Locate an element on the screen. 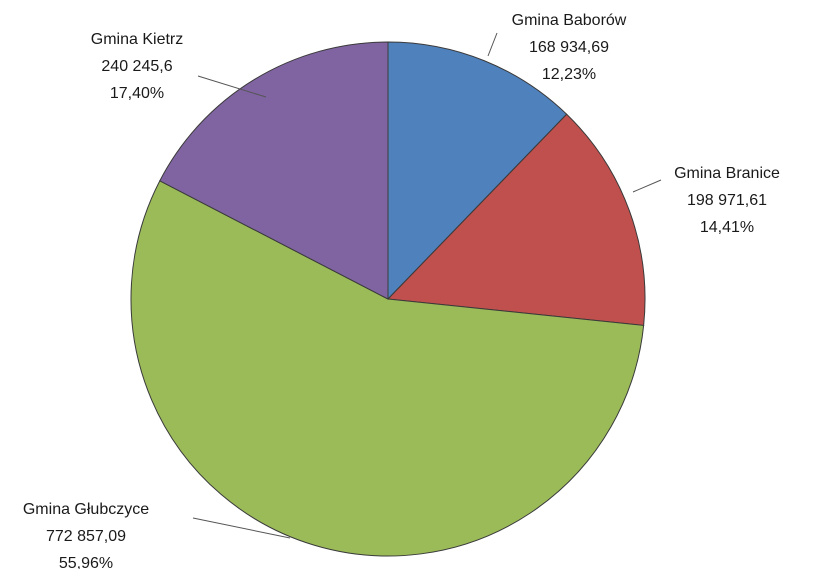 The image size is (820, 574). slice-value-label-gmina-g-ubczyce: 772 857,09 is located at coordinates (86, 536).